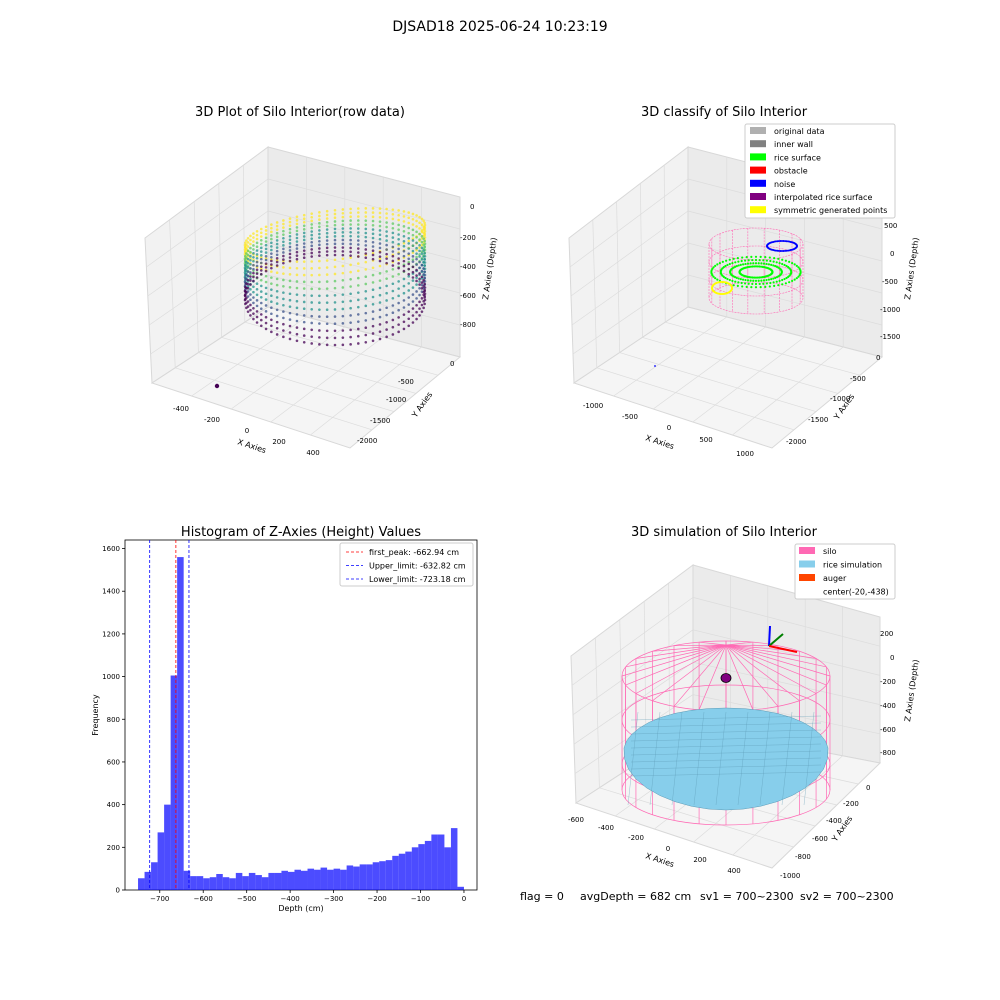  I want to click on classify-cylinder, so click(756, 271).